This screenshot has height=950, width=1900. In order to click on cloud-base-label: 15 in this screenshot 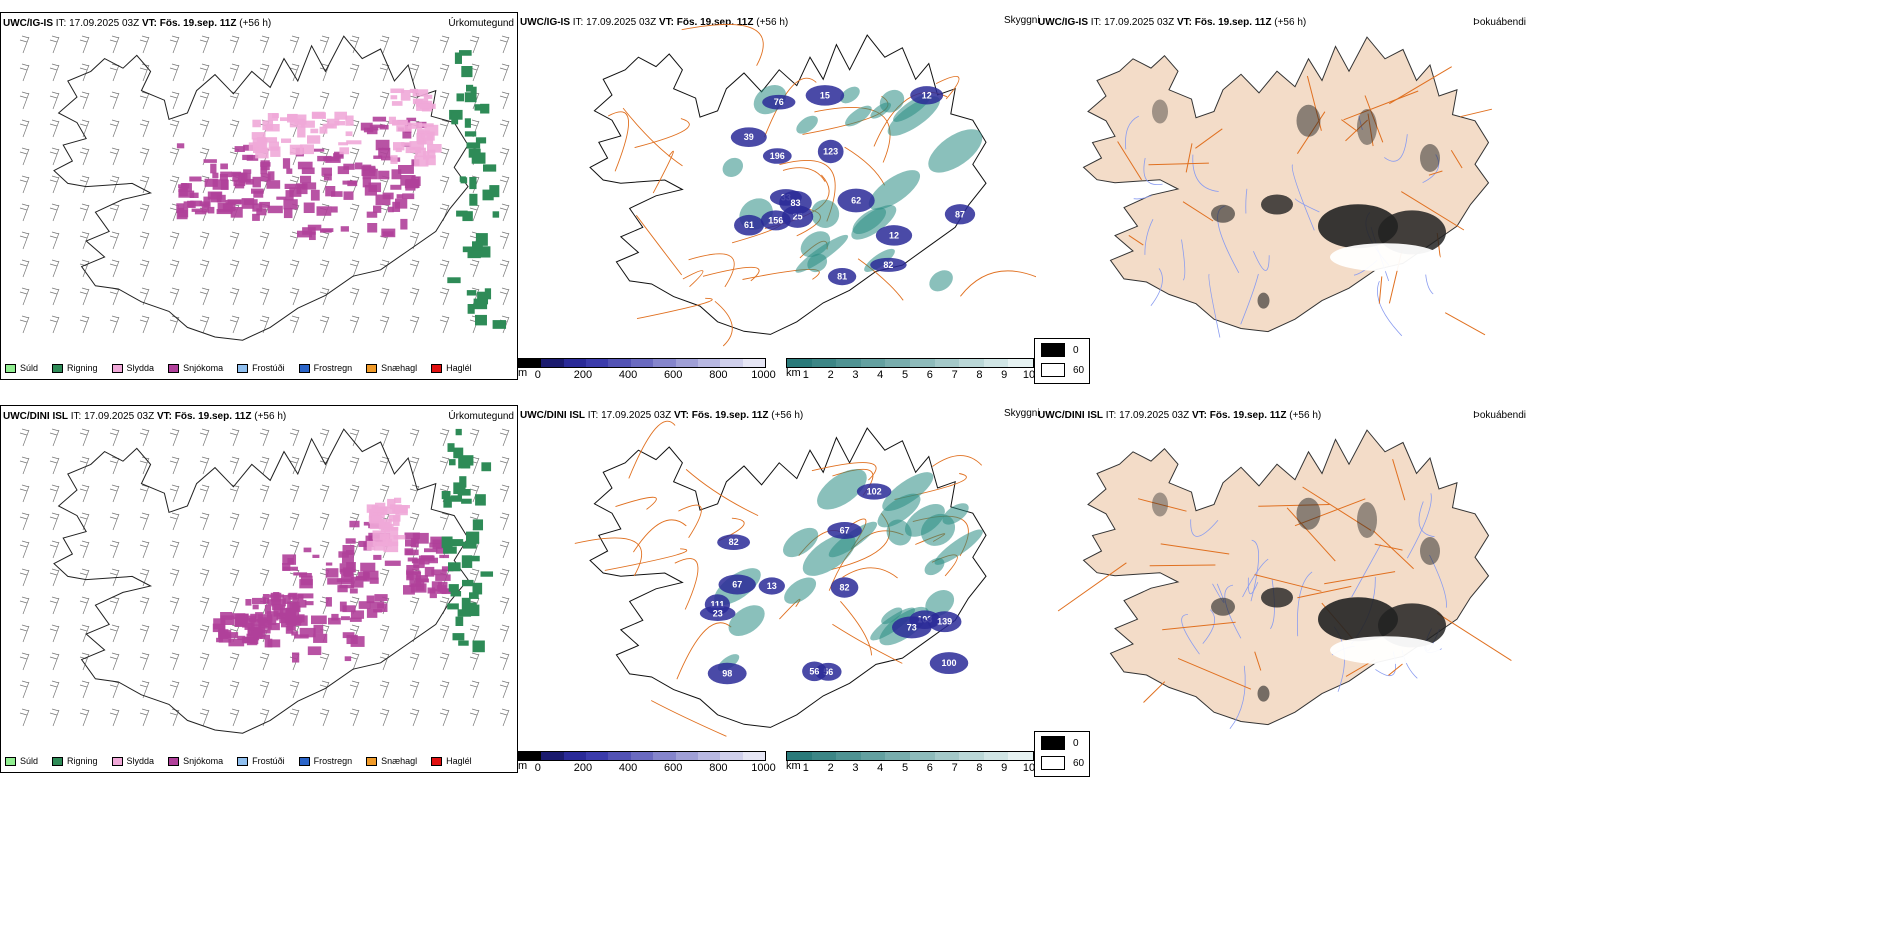, I will do `click(825, 95)`.